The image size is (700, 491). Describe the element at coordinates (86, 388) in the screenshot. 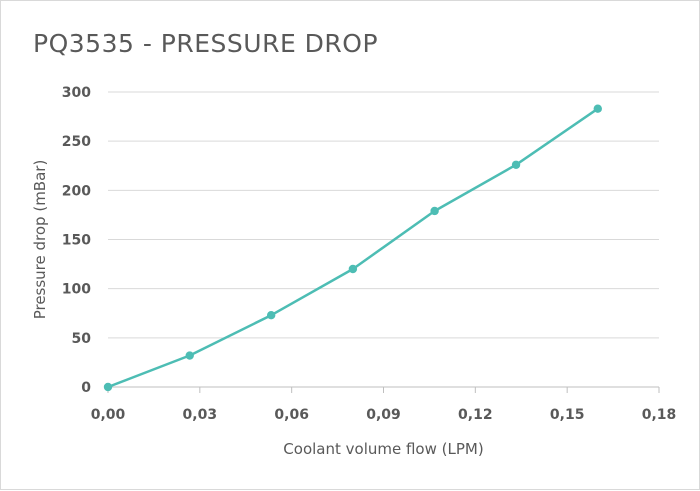

I see `y-tick-label: 0` at that location.